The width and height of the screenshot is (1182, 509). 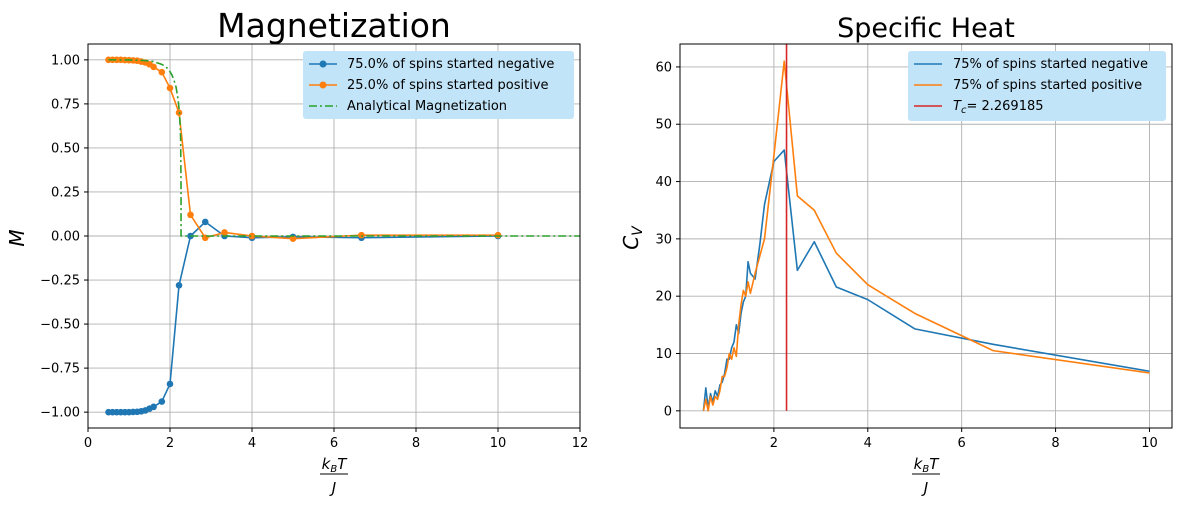 I want to click on magnetization-legend-box, so click(x=438, y=85).